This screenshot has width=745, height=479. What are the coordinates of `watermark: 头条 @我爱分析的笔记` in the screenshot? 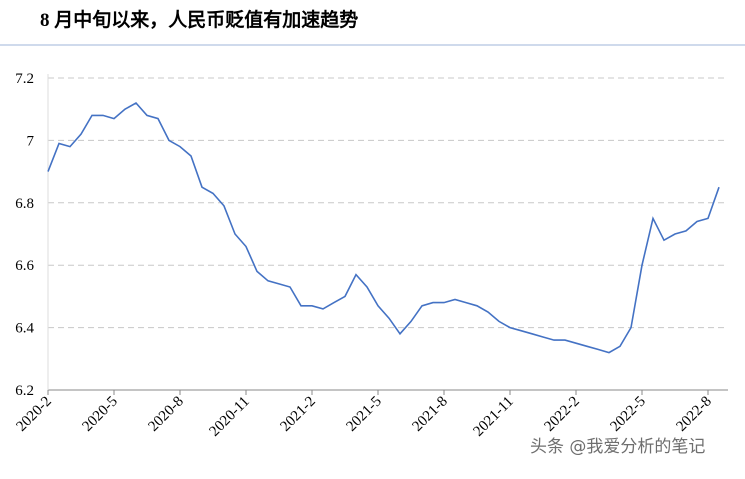 It's located at (617, 447).